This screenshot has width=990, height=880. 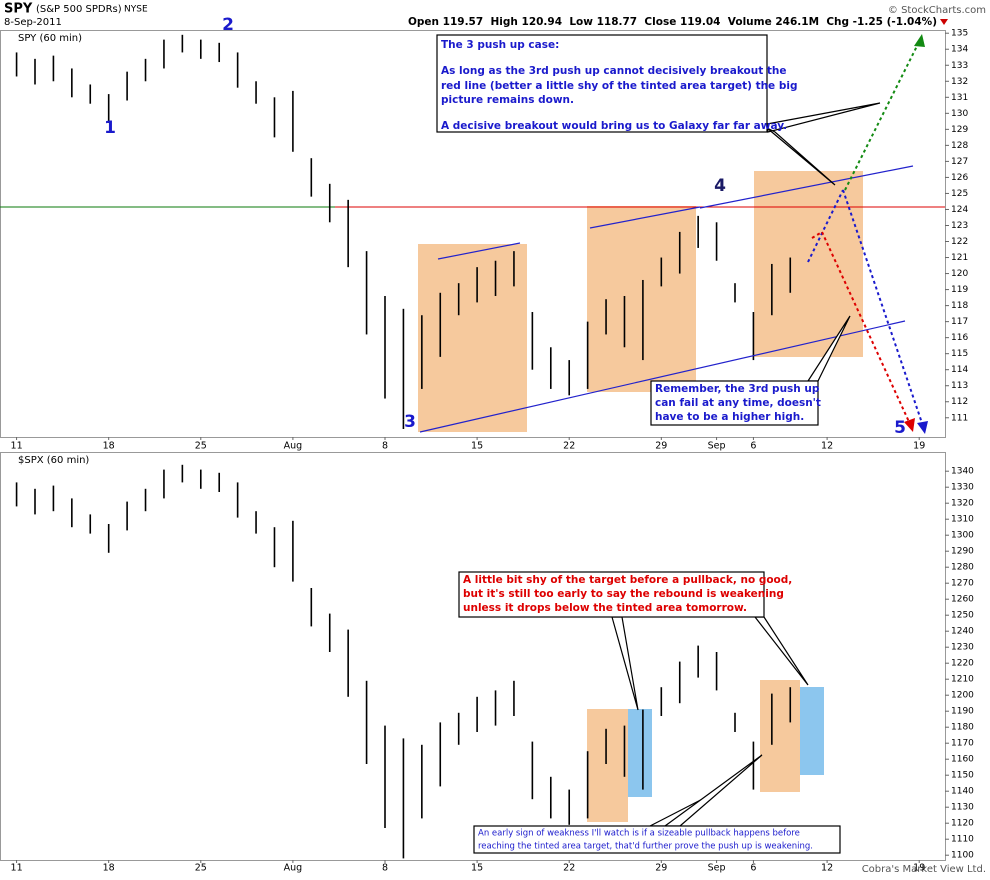 I want to click on footer: Cobra's Market View Ltd., so click(x=924, y=869).